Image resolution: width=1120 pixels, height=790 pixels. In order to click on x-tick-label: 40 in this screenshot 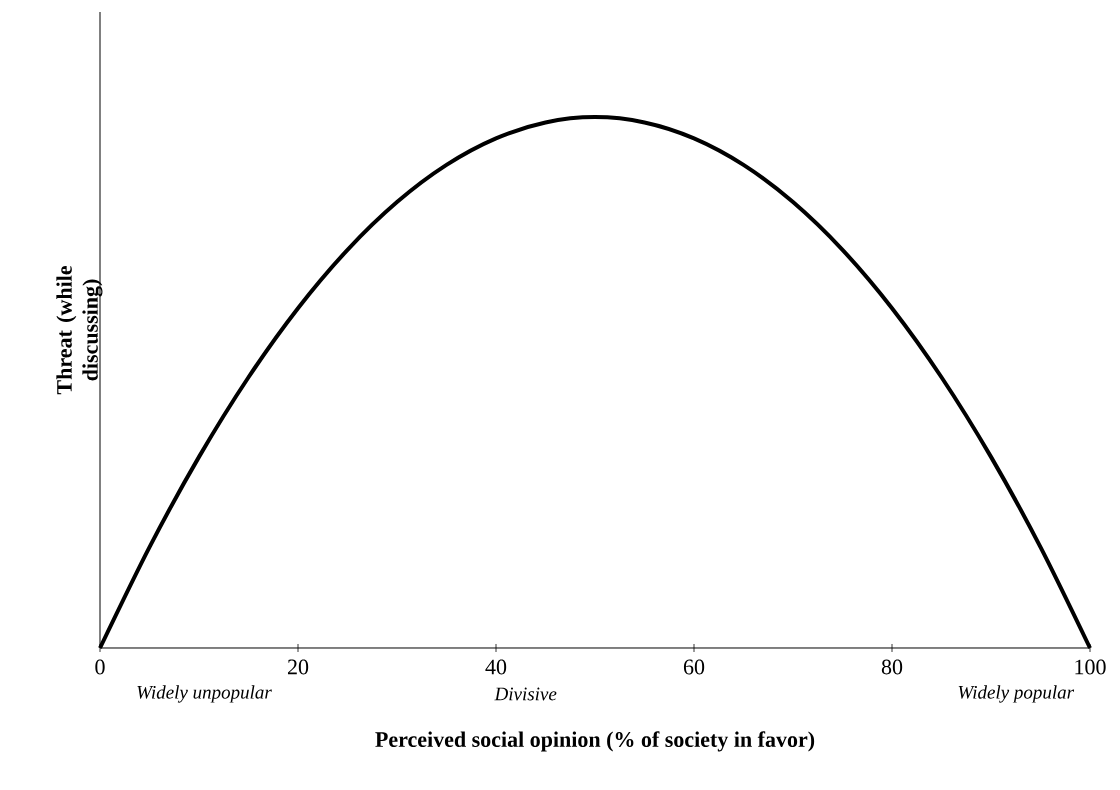, I will do `click(496, 667)`.